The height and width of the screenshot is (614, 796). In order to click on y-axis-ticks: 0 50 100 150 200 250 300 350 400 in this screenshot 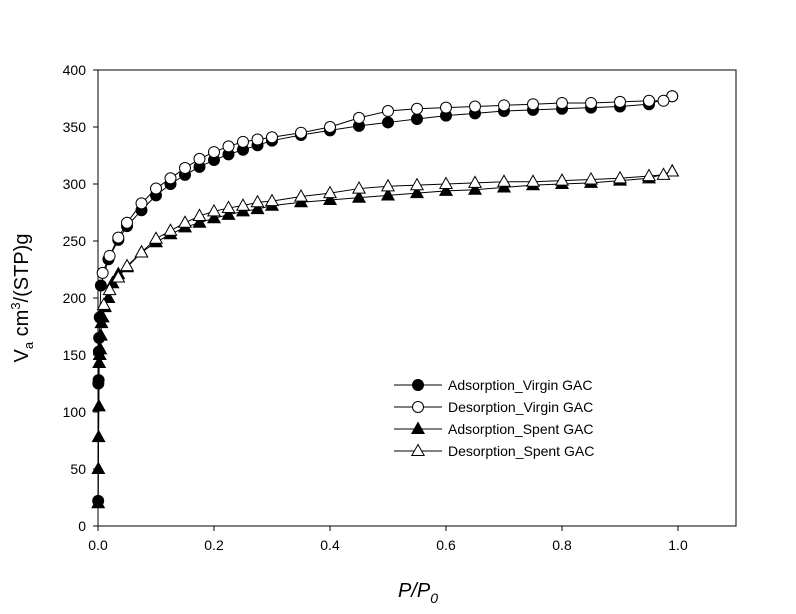, I will do `click(80, 298)`.